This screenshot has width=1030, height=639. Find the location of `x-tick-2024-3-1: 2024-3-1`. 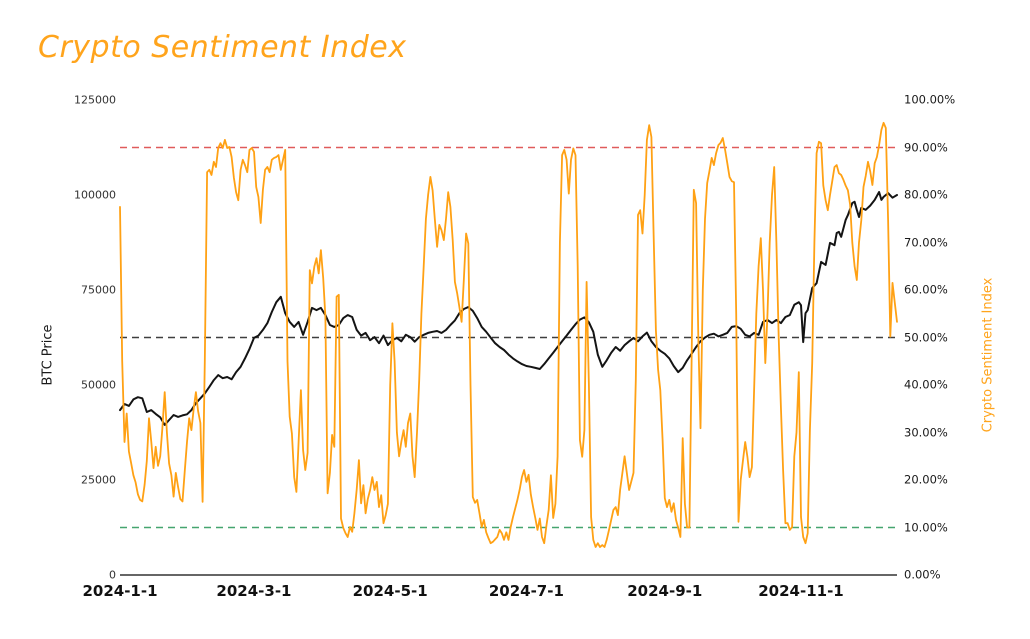

x-tick-2024-3-1: 2024-3-1 is located at coordinates (254, 591).